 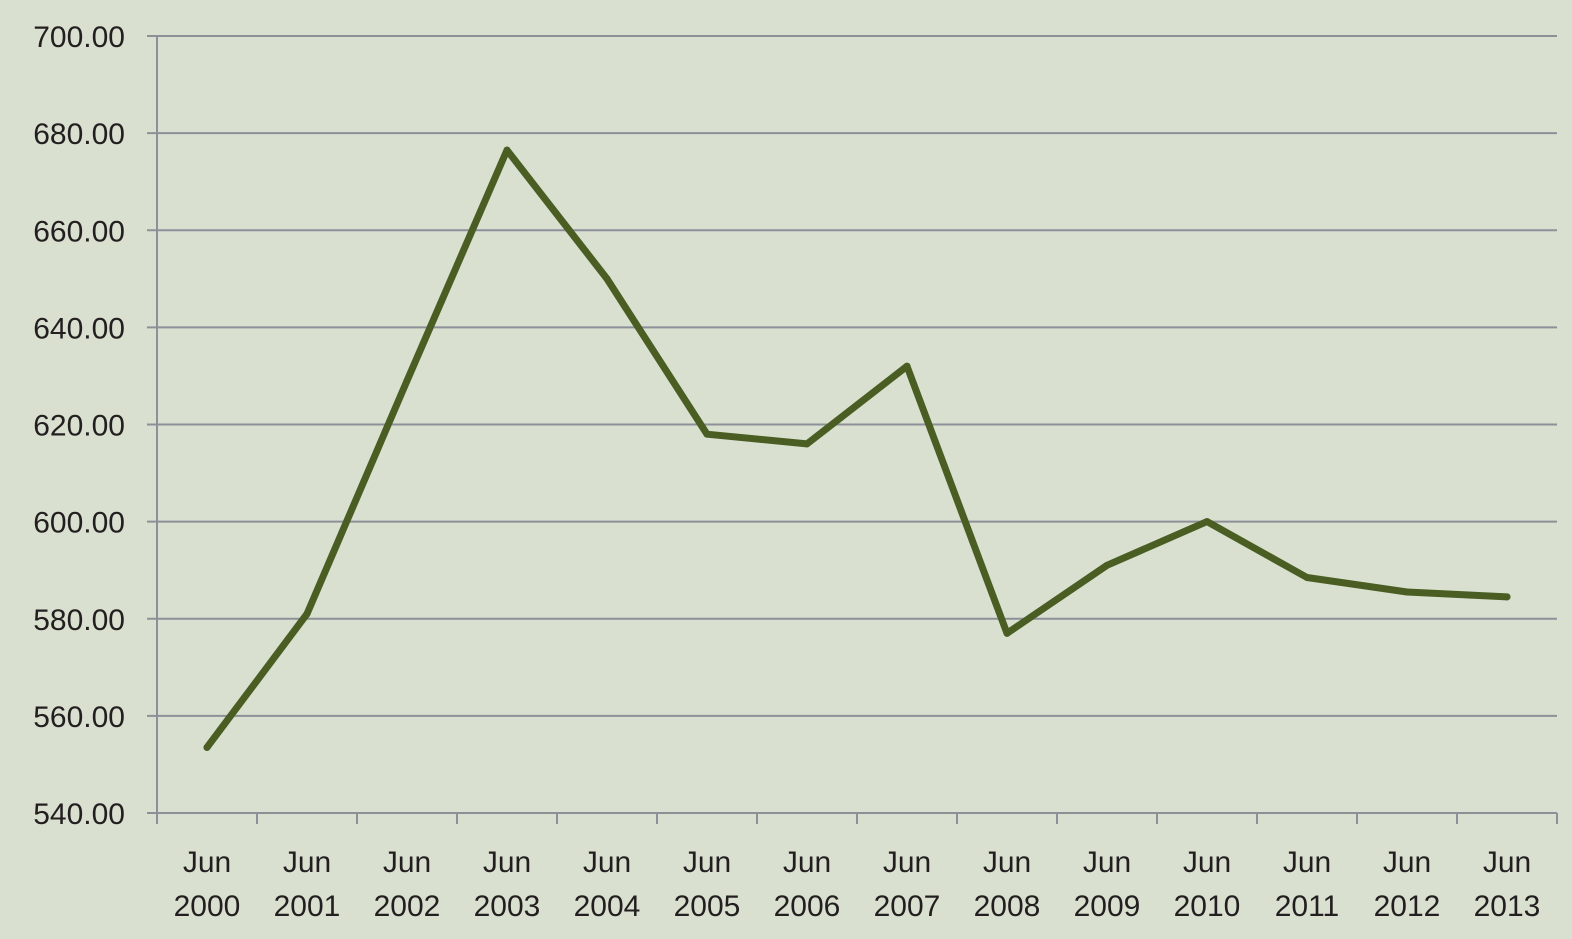 What do you see at coordinates (79, 814) in the screenshot?
I see `y-tick-label: 540.00` at bounding box center [79, 814].